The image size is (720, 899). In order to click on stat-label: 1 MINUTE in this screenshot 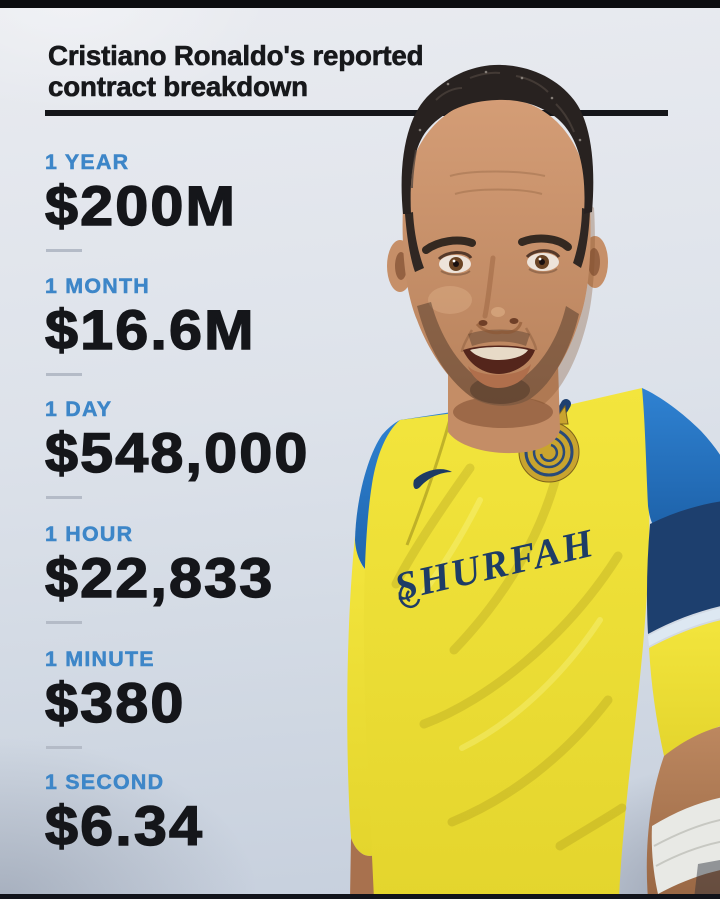, I will do `click(100, 660)`.